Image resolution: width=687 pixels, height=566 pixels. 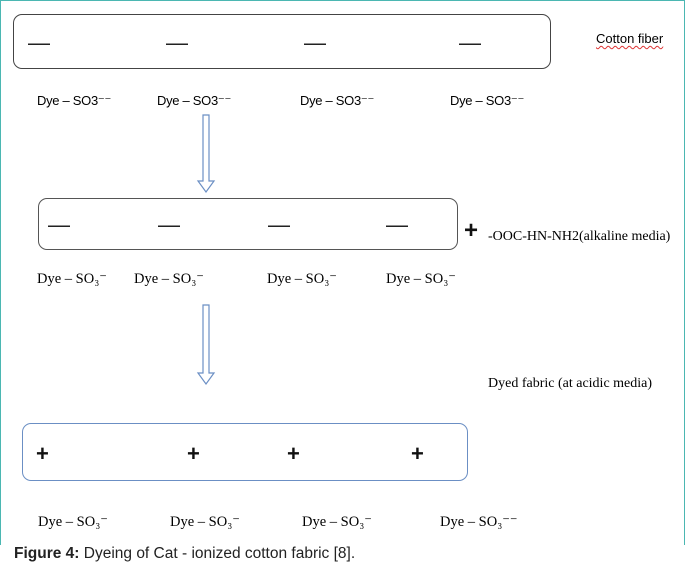 What do you see at coordinates (630, 38) in the screenshot?
I see `cotton-fiber-label: Cotton fiber` at bounding box center [630, 38].